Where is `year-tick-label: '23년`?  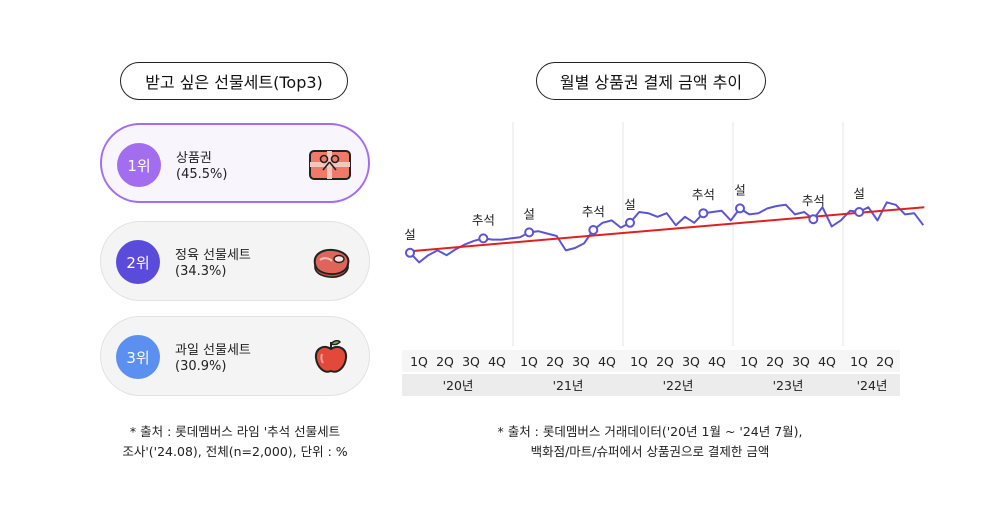
year-tick-label: '23년 is located at coordinates (788, 385).